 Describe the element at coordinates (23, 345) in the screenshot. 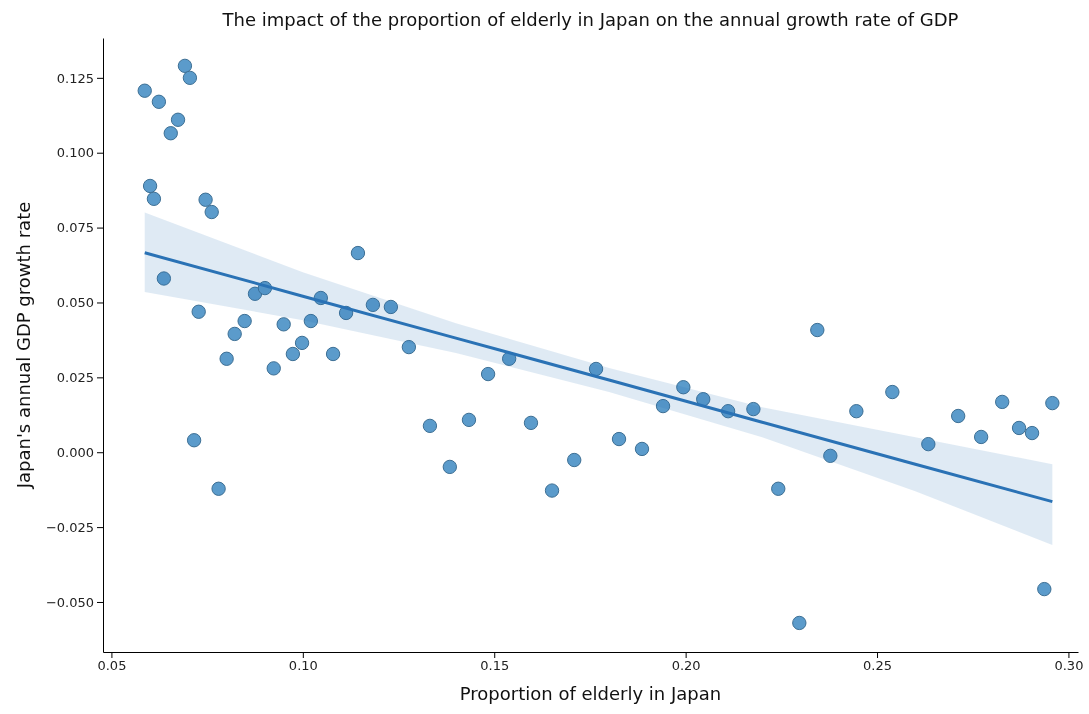

I see `y-axis-title: Japan's annual GDP growth rate` at that location.